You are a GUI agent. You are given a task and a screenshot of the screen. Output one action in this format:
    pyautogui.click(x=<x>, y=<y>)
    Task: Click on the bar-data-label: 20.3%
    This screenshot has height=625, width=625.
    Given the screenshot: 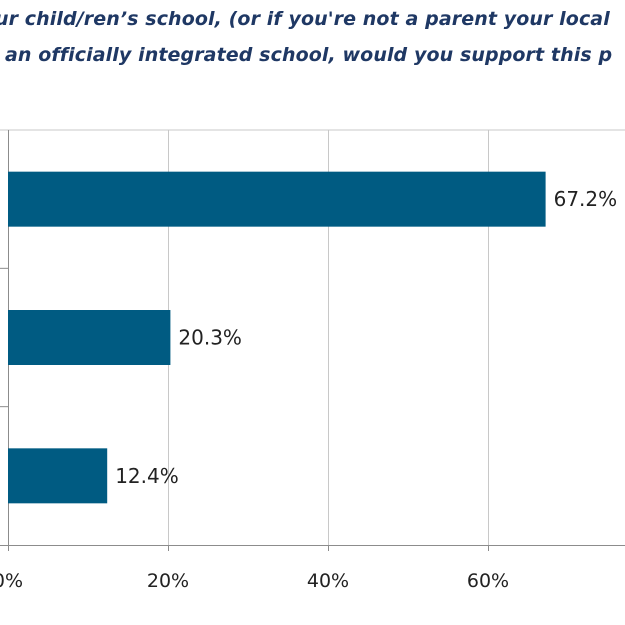 What is the action you would take?
    pyautogui.click(x=210, y=338)
    